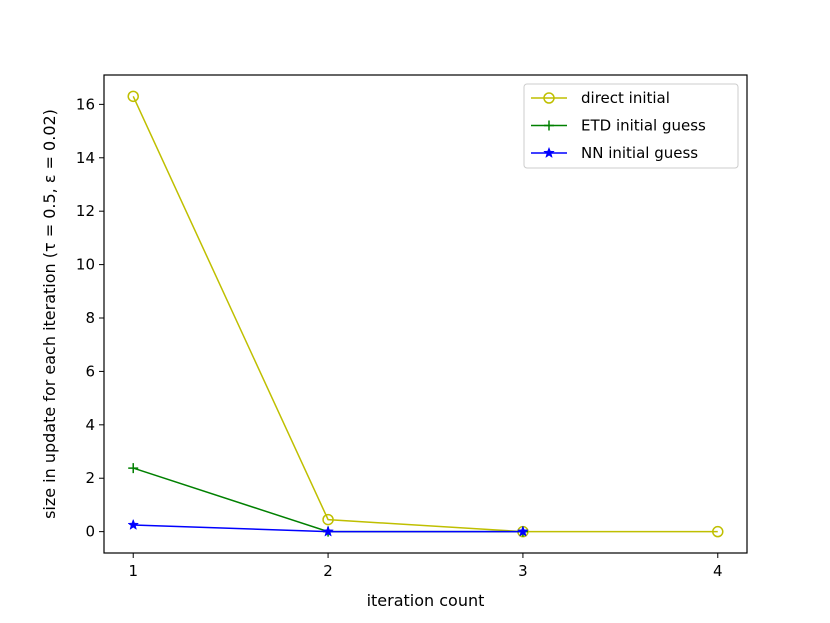  What do you see at coordinates (90, 425) in the screenshot?
I see `y-tick-label: 4` at bounding box center [90, 425].